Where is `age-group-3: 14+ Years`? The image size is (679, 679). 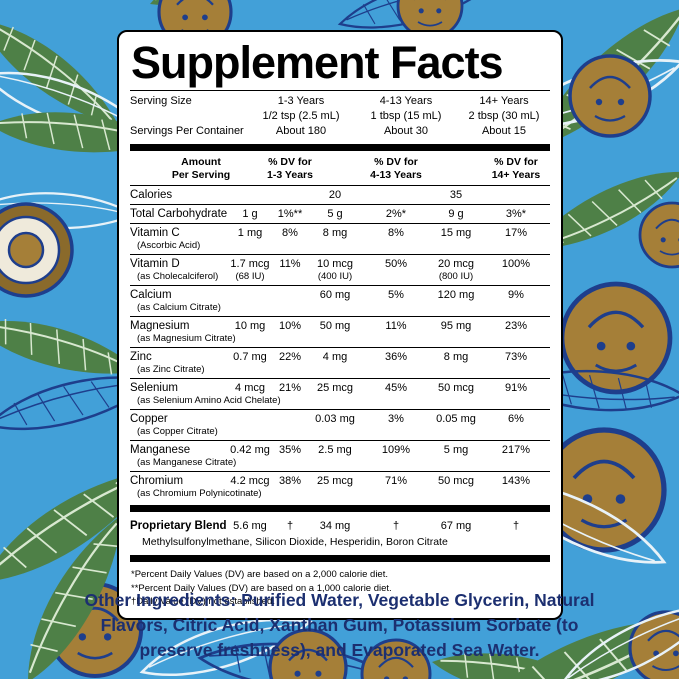 age-group-3: 14+ Years is located at coordinates (504, 101).